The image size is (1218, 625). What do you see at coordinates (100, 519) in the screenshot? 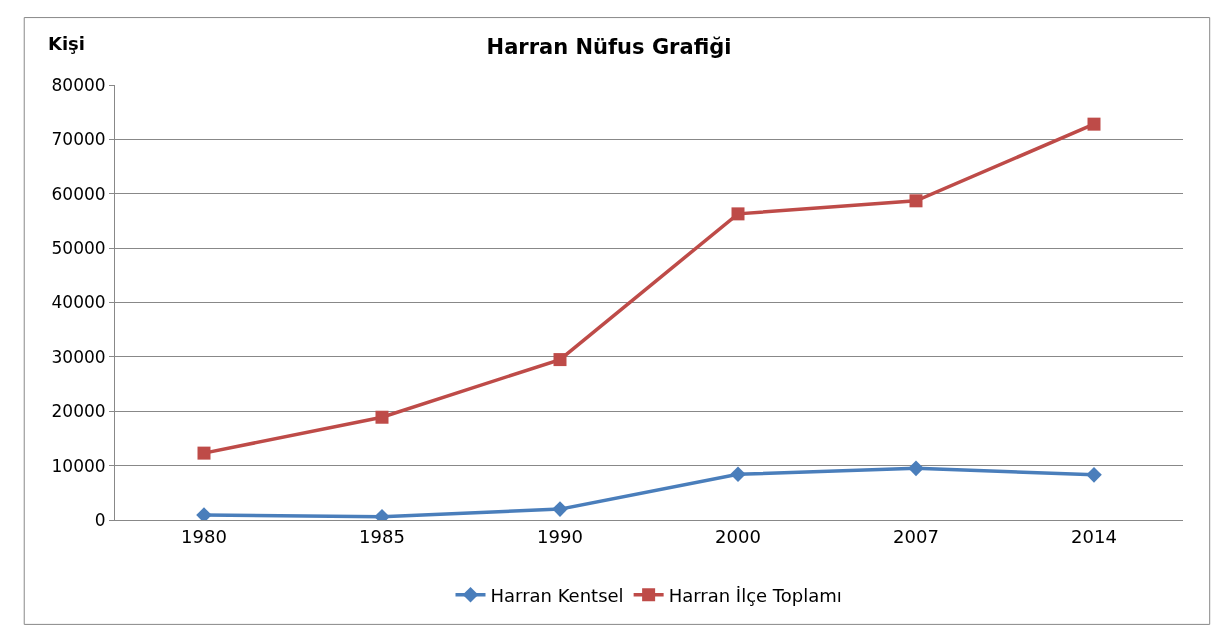
I see `y-tick-label: 0` at bounding box center [100, 519].